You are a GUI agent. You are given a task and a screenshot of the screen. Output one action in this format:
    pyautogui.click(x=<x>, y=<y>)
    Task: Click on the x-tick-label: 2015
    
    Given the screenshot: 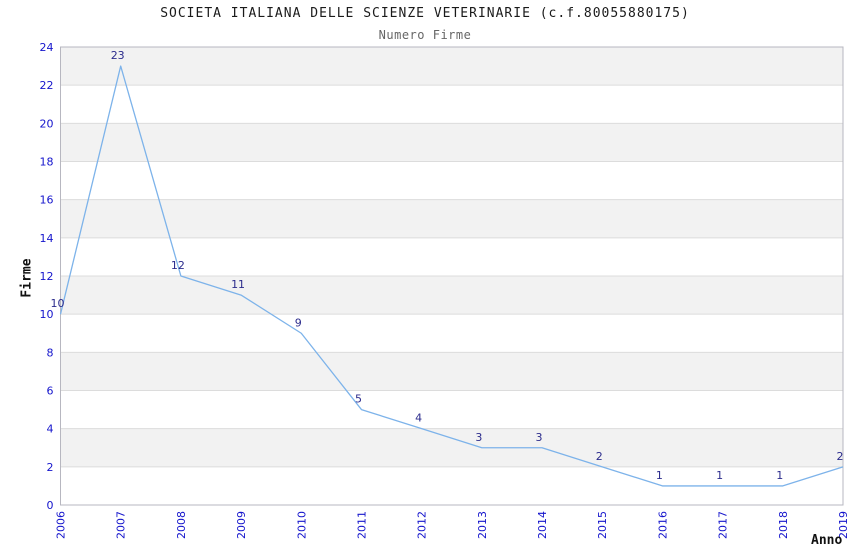 What is the action you would take?
    pyautogui.click(x=602, y=525)
    